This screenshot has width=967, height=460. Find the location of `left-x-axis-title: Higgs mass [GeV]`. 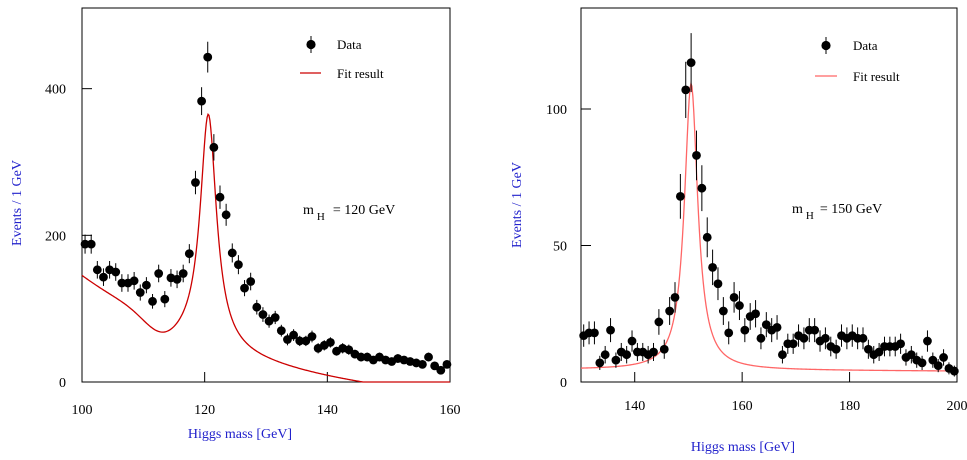

left-x-axis-title: Higgs mass [GeV] is located at coordinates (240, 434).